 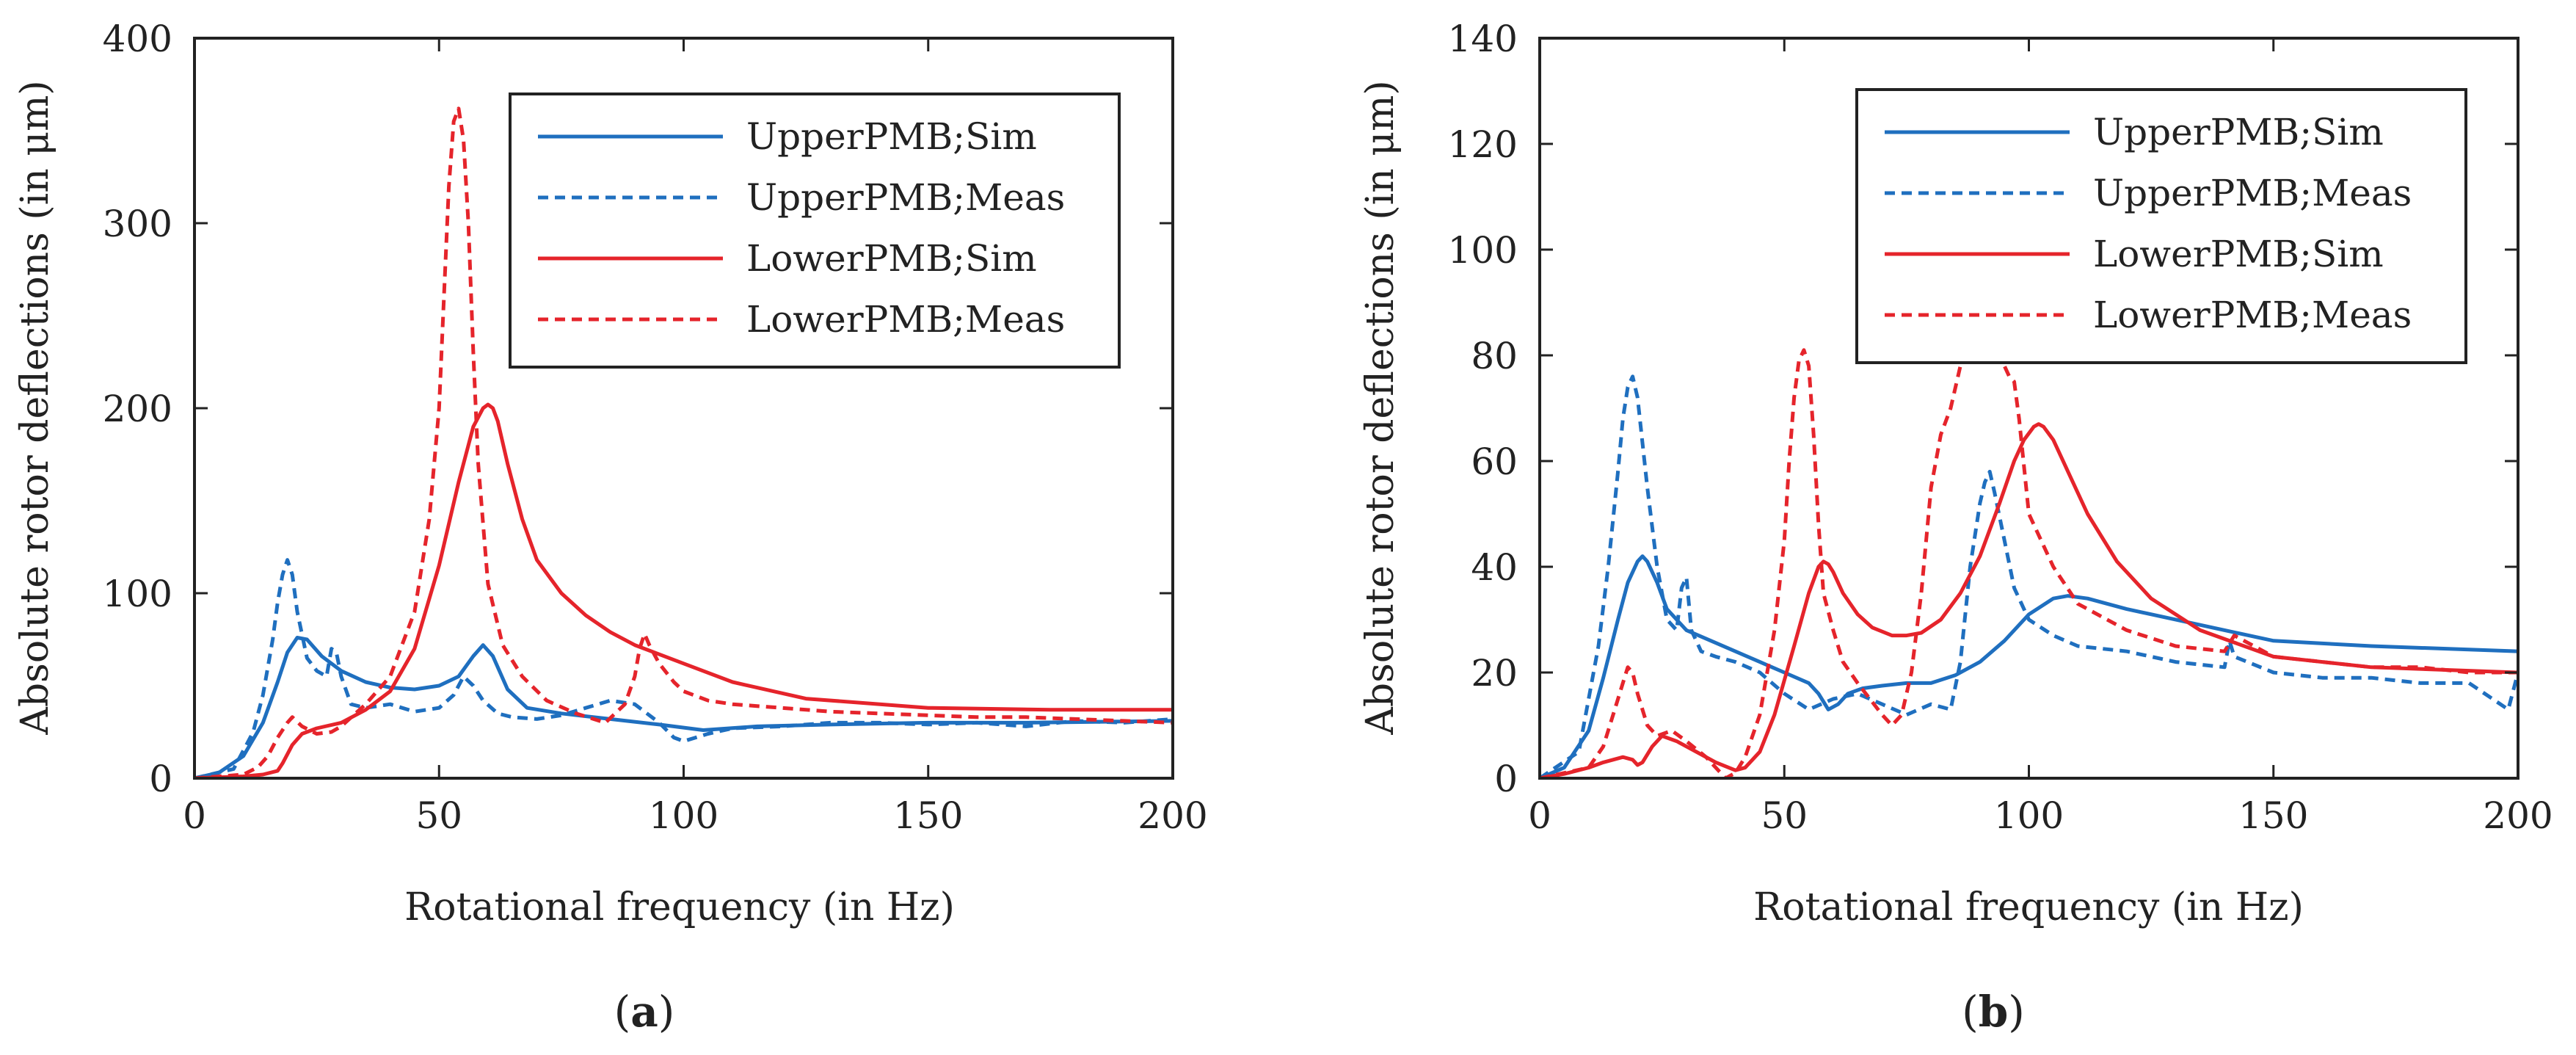 What do you see at coordinates (1494, 356) in the screenshot?
I see `y-tick-label: 80` at bounding box center [1494, 356].